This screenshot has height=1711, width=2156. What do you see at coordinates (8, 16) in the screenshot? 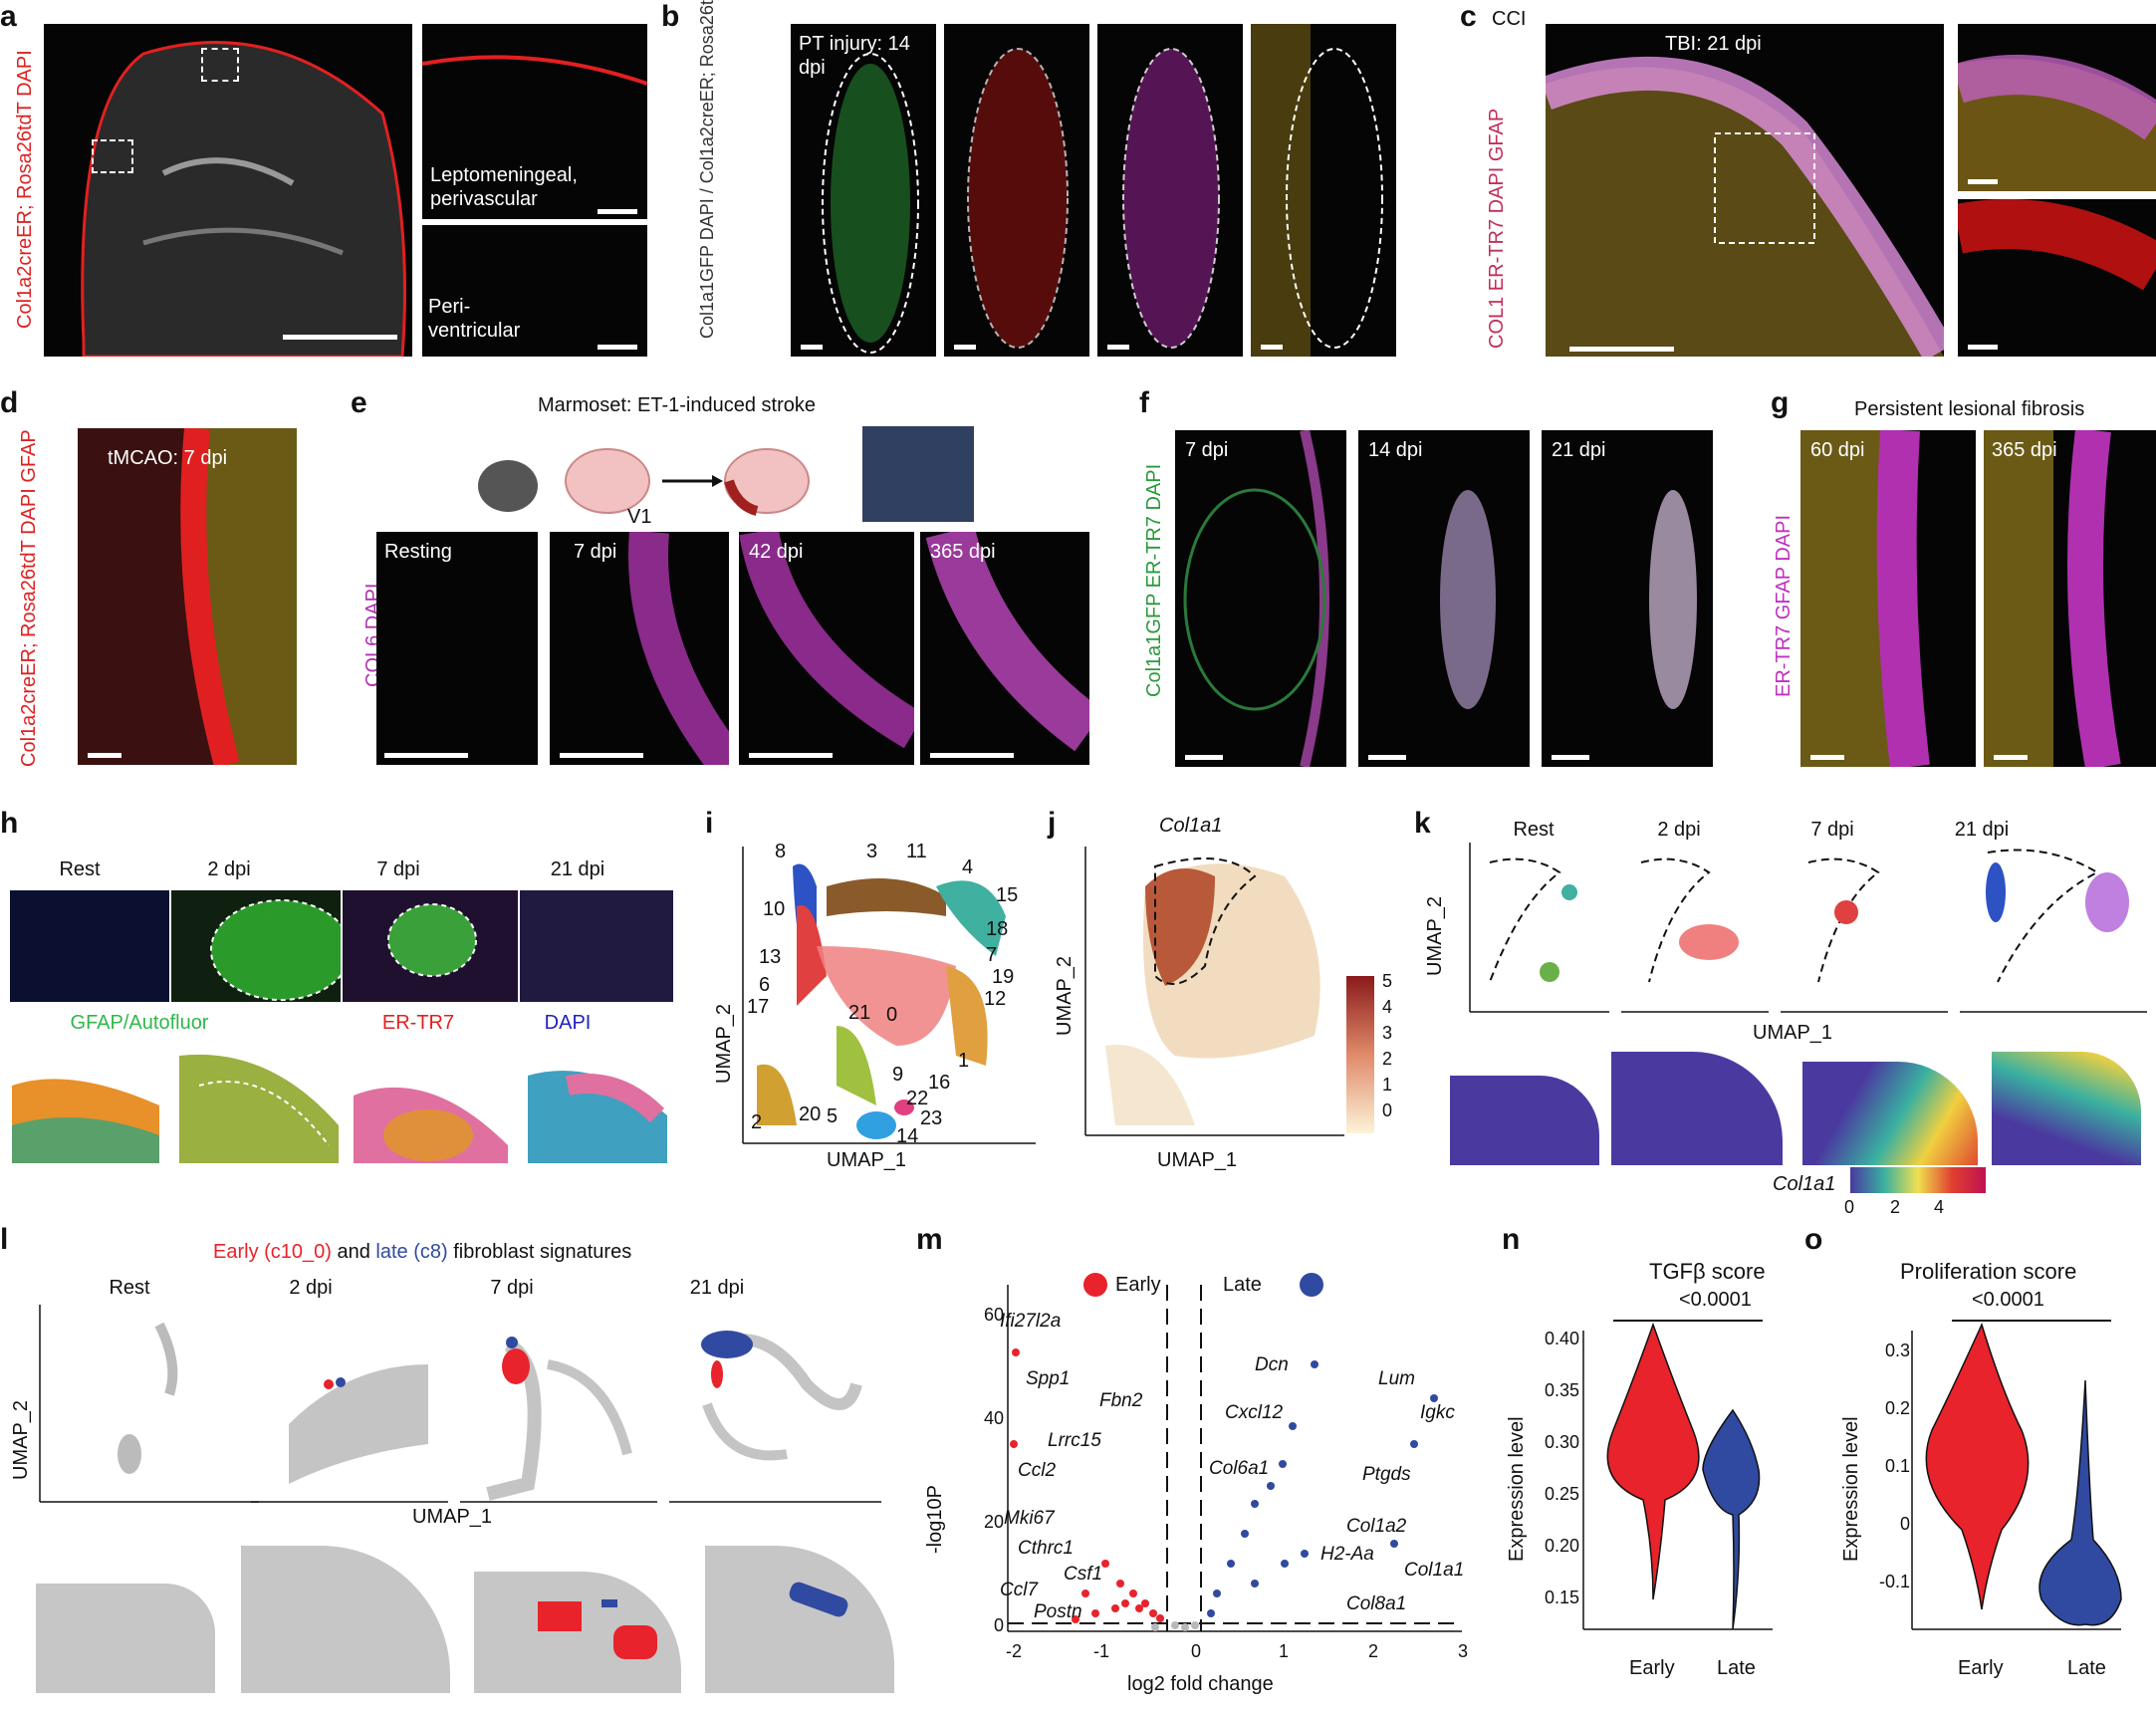
I see `panel-label-a: a` at bounding box center [8, 16].